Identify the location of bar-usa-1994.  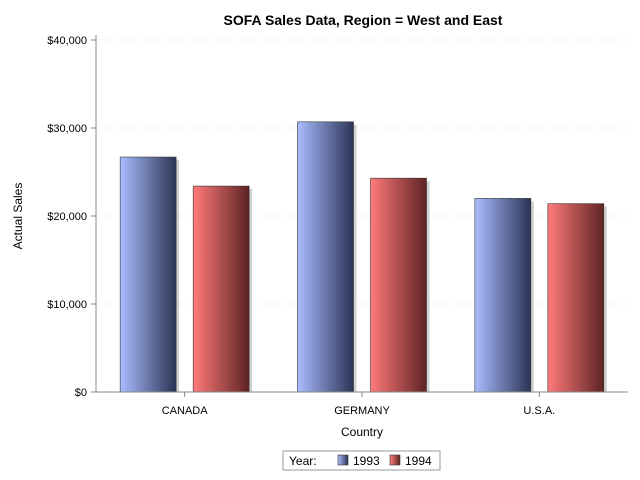
(576, 298).